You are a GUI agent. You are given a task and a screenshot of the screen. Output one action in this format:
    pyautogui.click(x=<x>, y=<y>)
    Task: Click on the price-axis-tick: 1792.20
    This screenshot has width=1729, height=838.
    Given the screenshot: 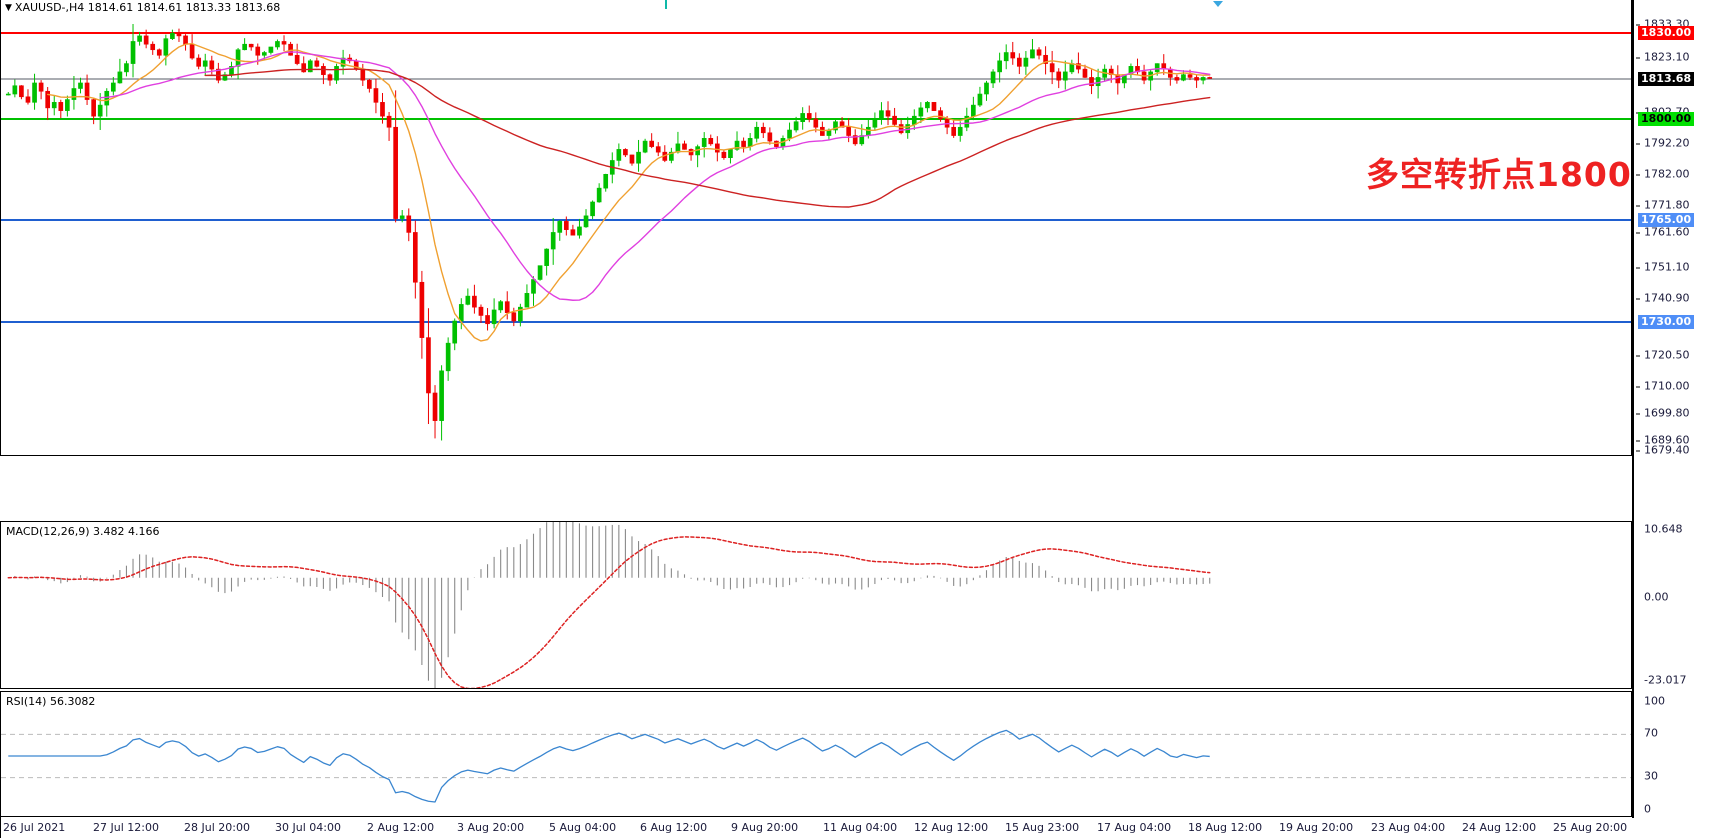 What is the action you would take?
    pyautogui.click(x=1663, y=143)
    